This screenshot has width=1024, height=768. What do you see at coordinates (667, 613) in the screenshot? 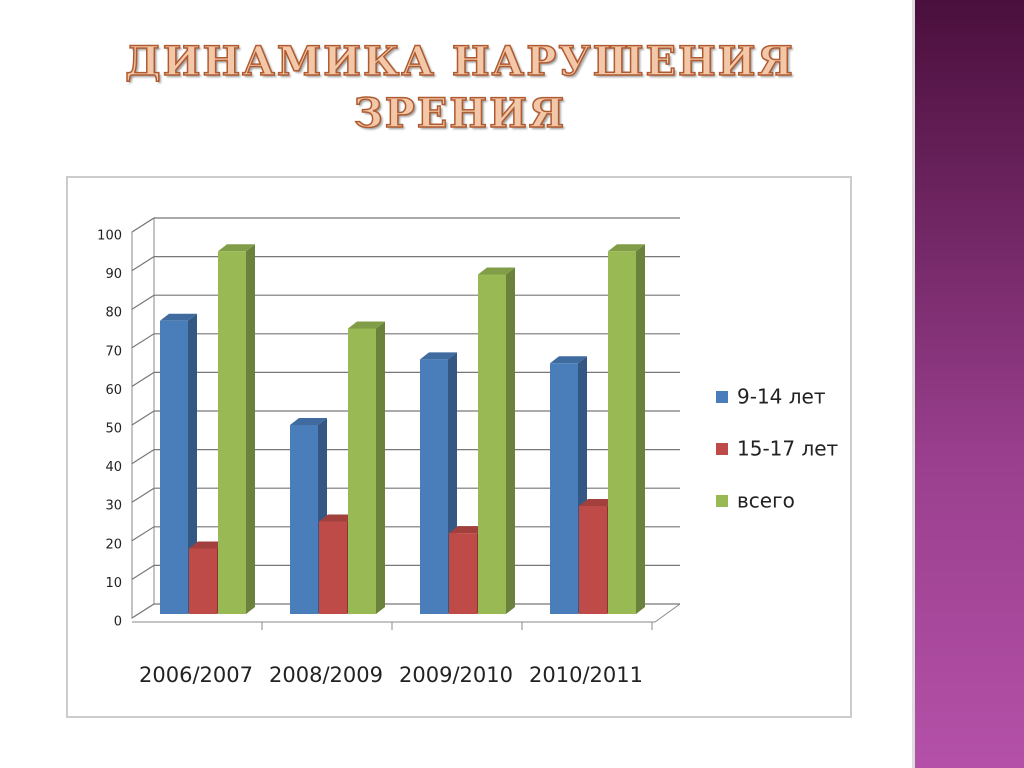
I see `floor-edge` at bounding box center [667, 613].